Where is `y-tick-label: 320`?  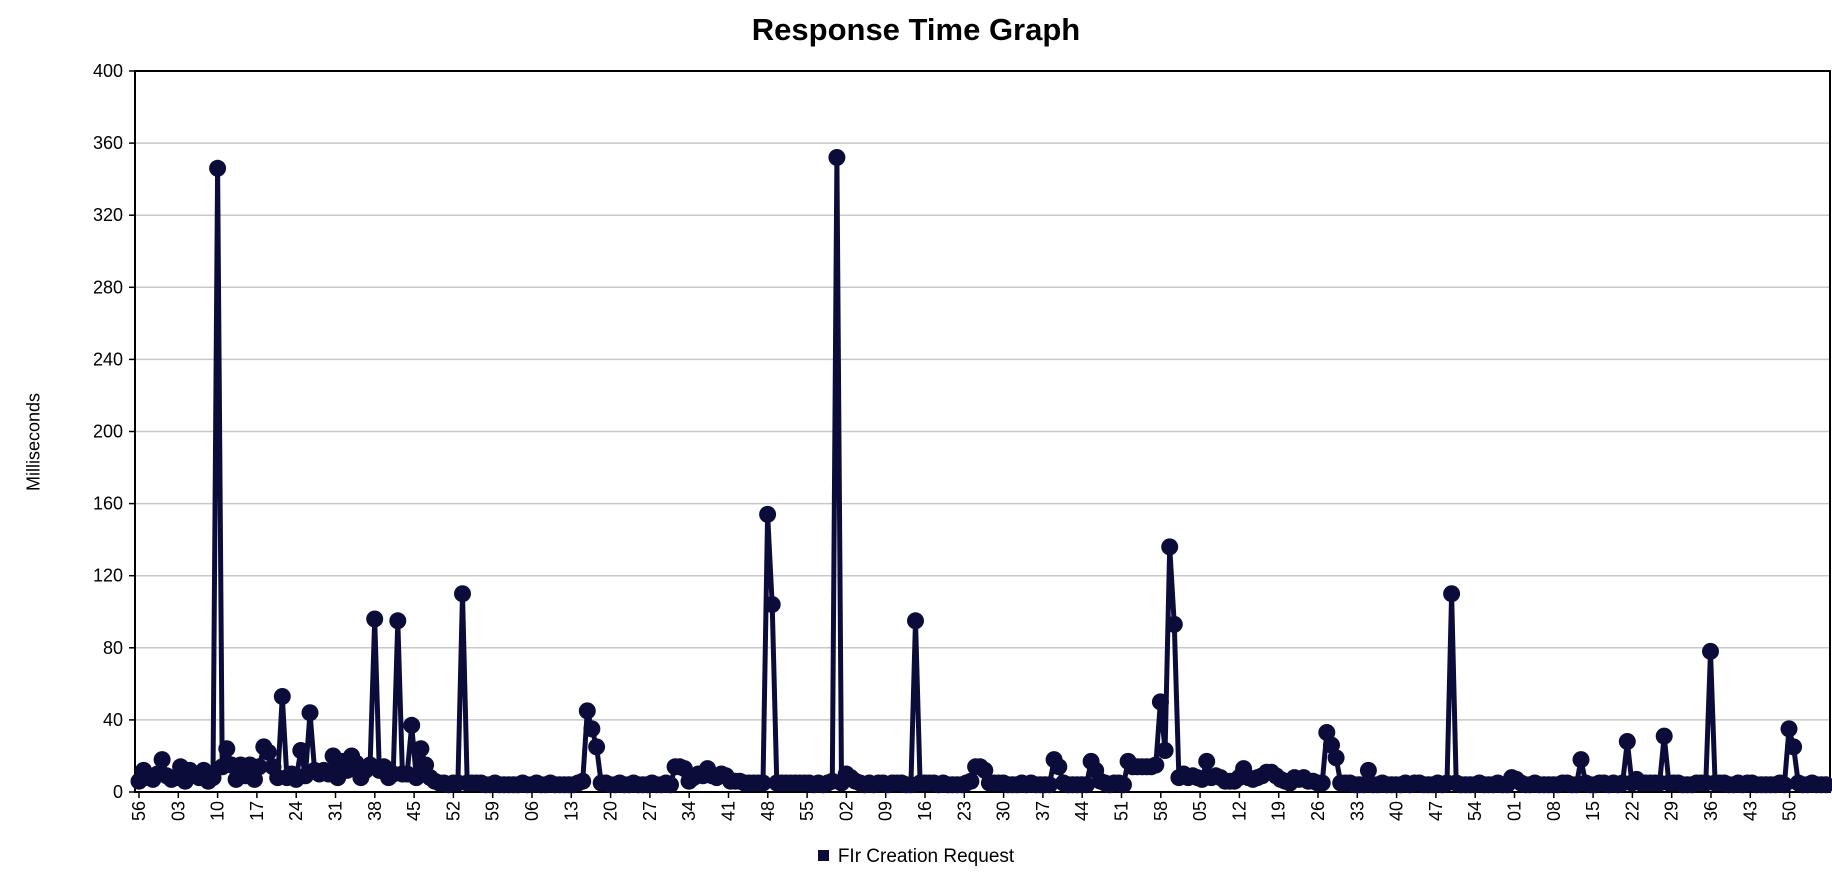 y-tick-label: 320 is located at coordinates (108, 215).